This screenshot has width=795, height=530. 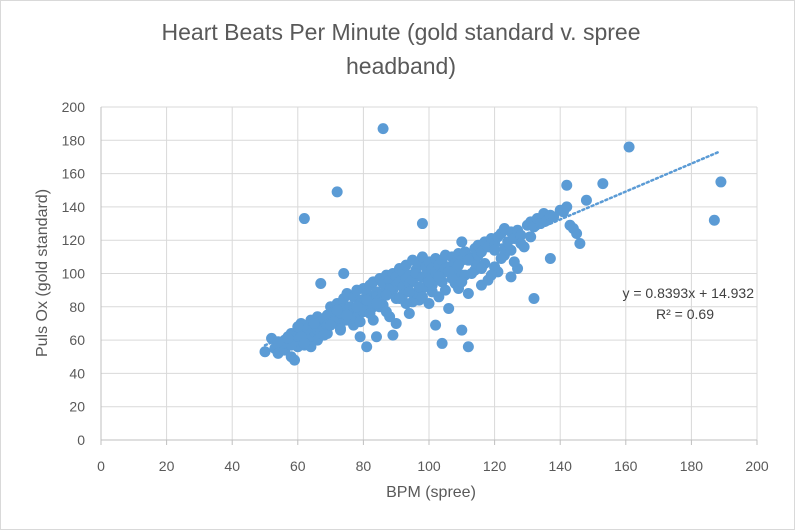 I want to click on trendline-equation: y = 0.8393x + 14.932, so click(x=688, y=293).